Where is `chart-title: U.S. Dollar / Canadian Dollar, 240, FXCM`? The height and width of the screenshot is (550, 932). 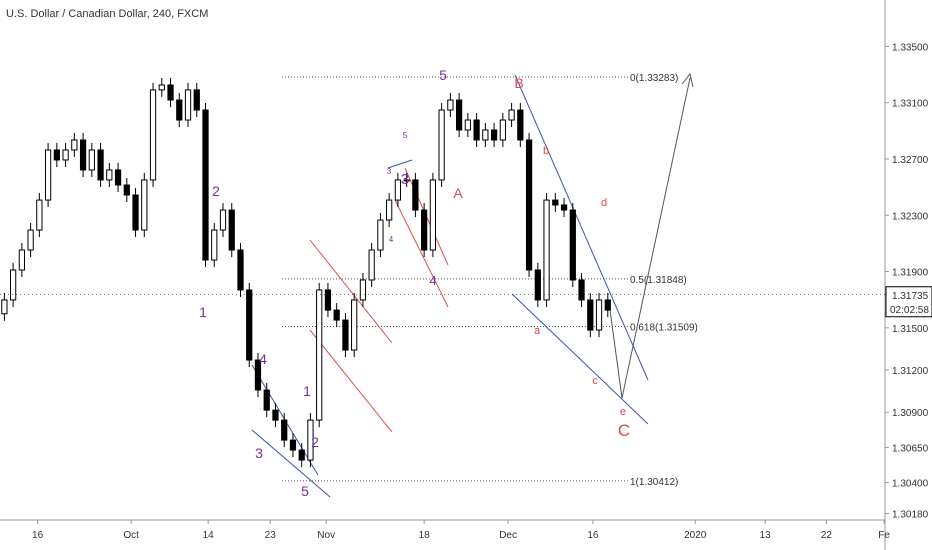
chart-title: U.S. Dollar / Canadian Dollar, 240, FXCM is located at coordinates (107, 14).